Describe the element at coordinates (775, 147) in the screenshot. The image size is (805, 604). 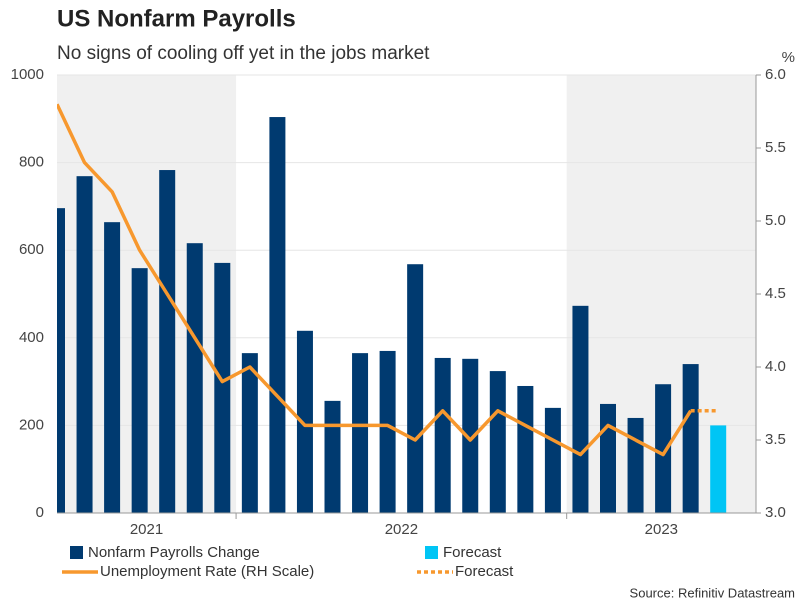
I see `y2-tick-label: 5.5` at that location.